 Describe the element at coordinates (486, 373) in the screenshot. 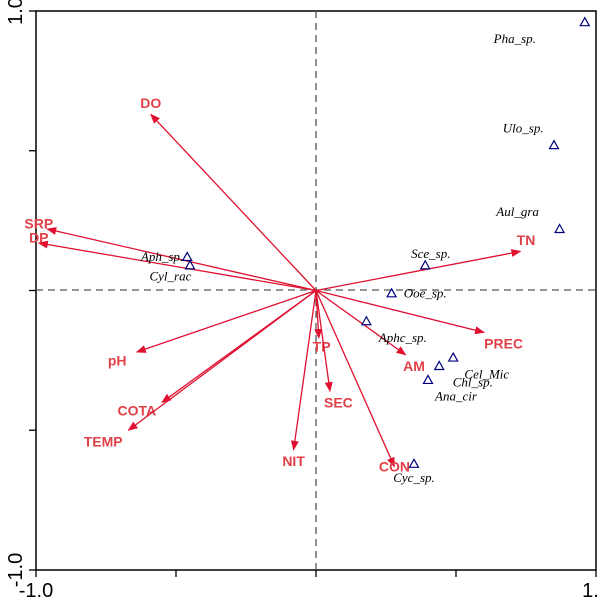

I see `species-label: Cel_Mic` at that location.